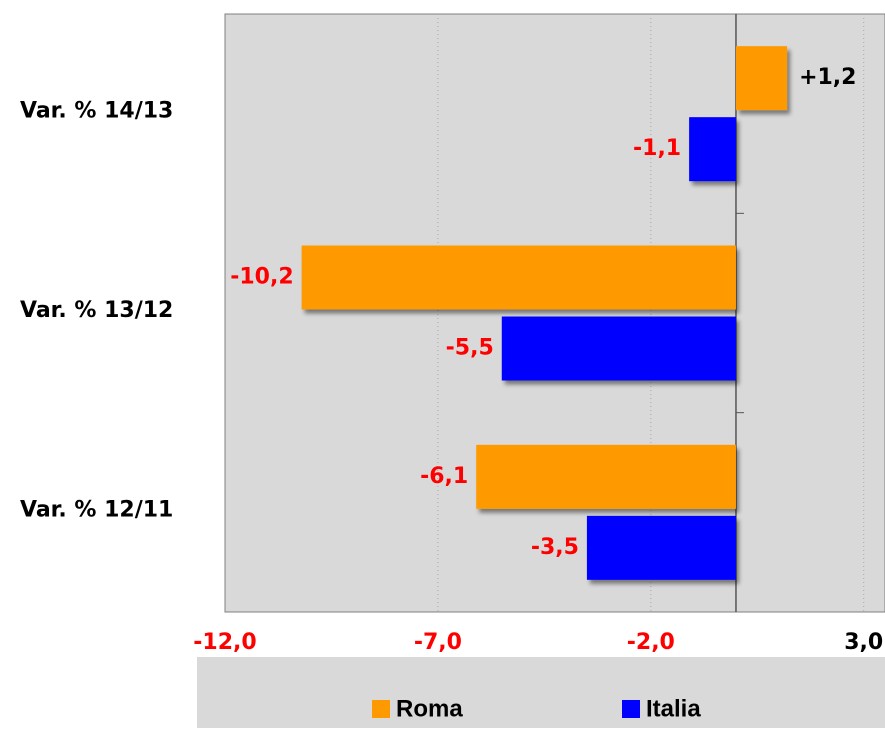  Describe the element at coordinates (224, 642) in the screenshot. I see `x-tick-label: -12,0` at that location.